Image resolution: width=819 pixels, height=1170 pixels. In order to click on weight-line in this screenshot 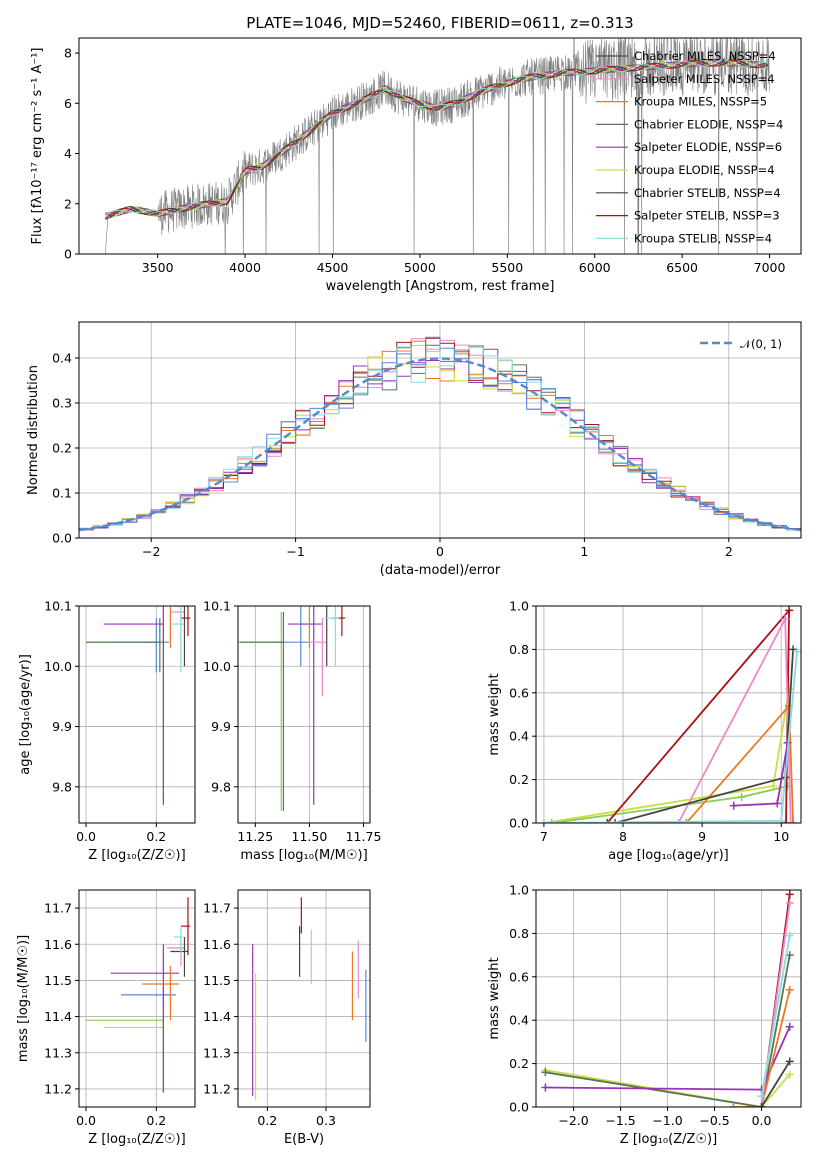, I will do `click(762, 1048)`.